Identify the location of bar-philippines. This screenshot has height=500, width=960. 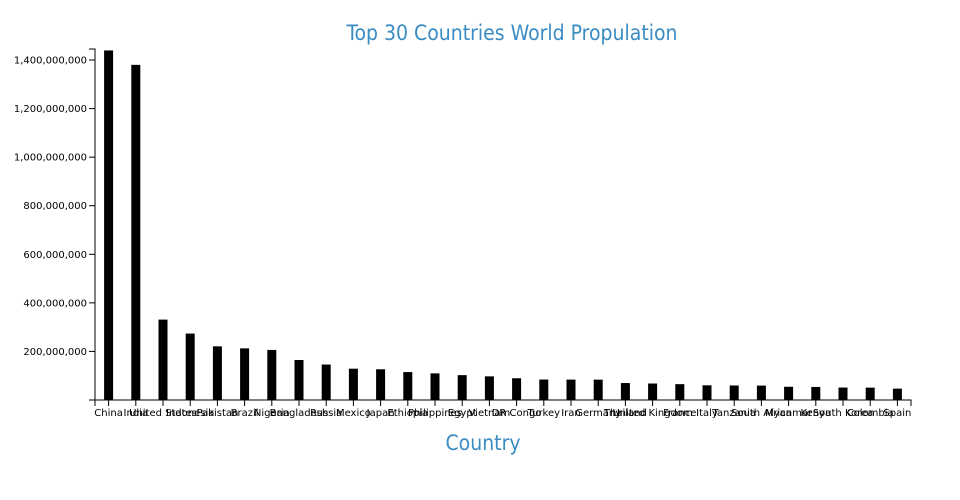
(435, 386).